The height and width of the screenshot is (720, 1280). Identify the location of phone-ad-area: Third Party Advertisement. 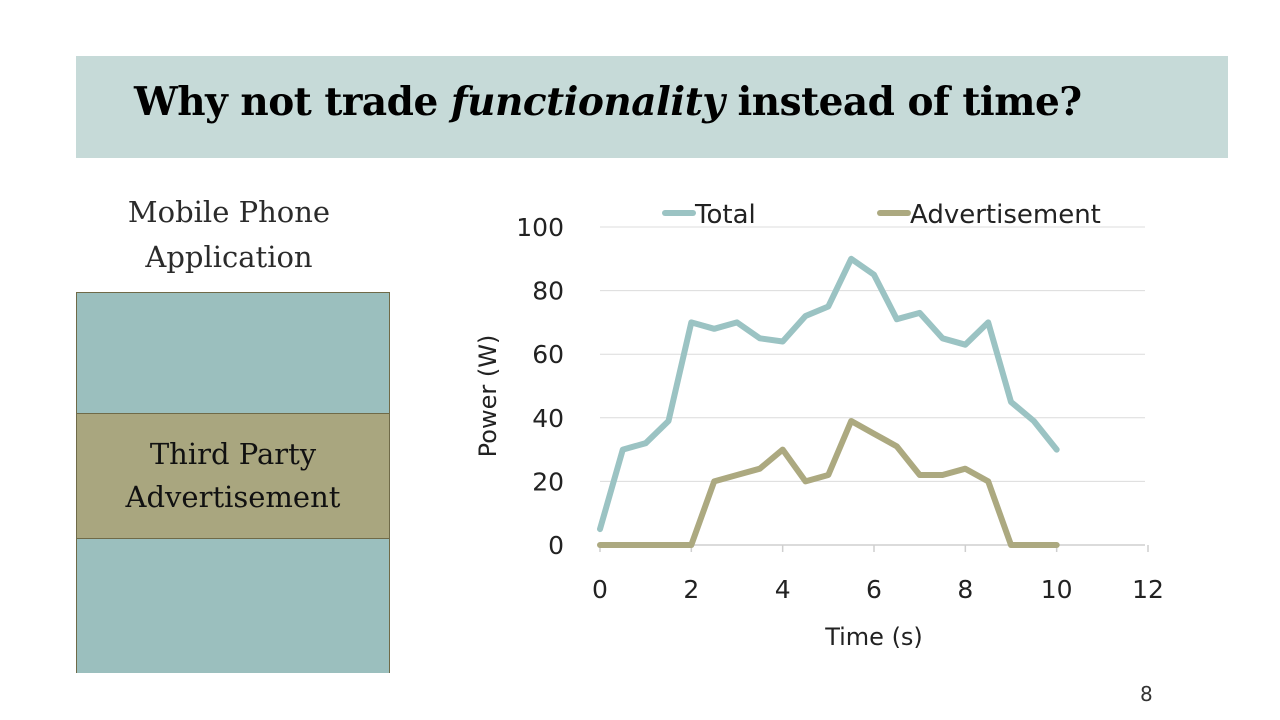
(233, 476).